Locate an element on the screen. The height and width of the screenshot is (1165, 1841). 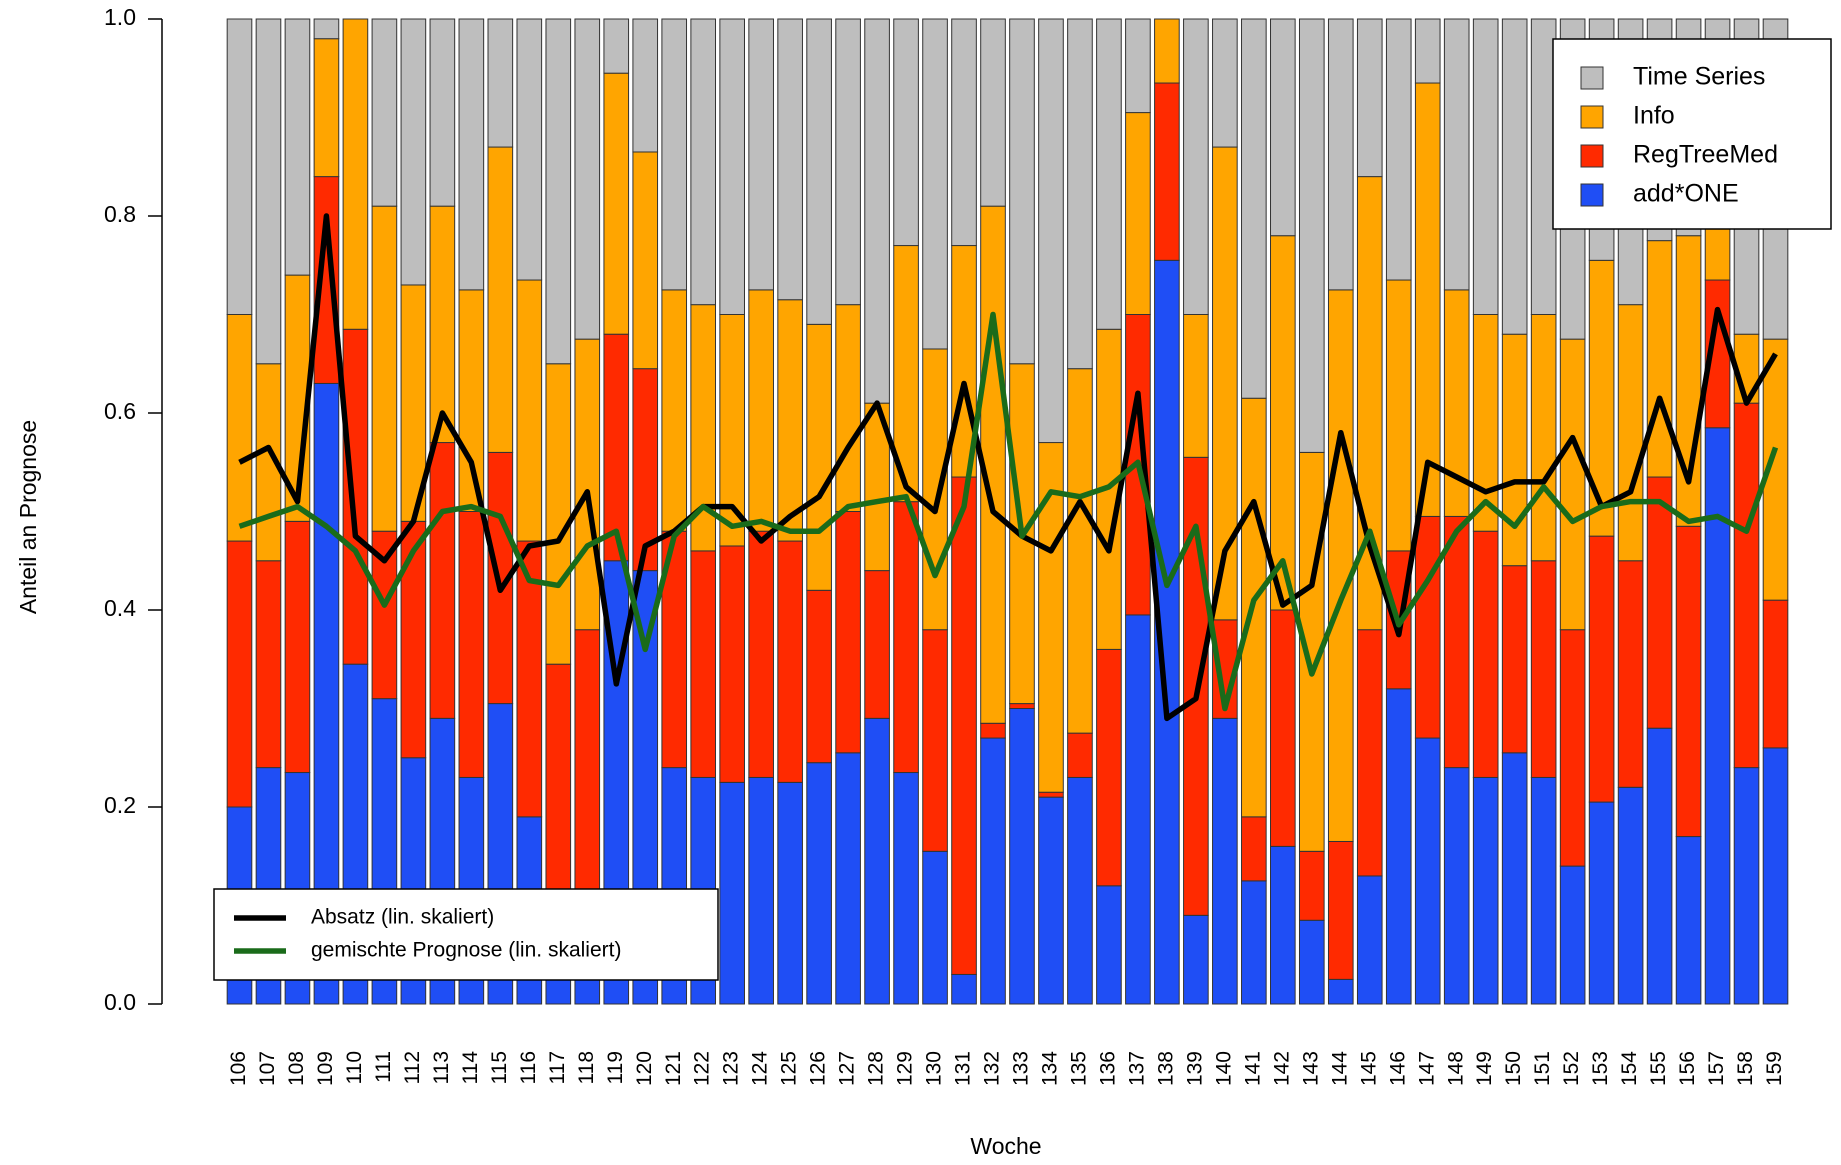
x-tick-label: 142 is located at coordinates (1281, 1068).